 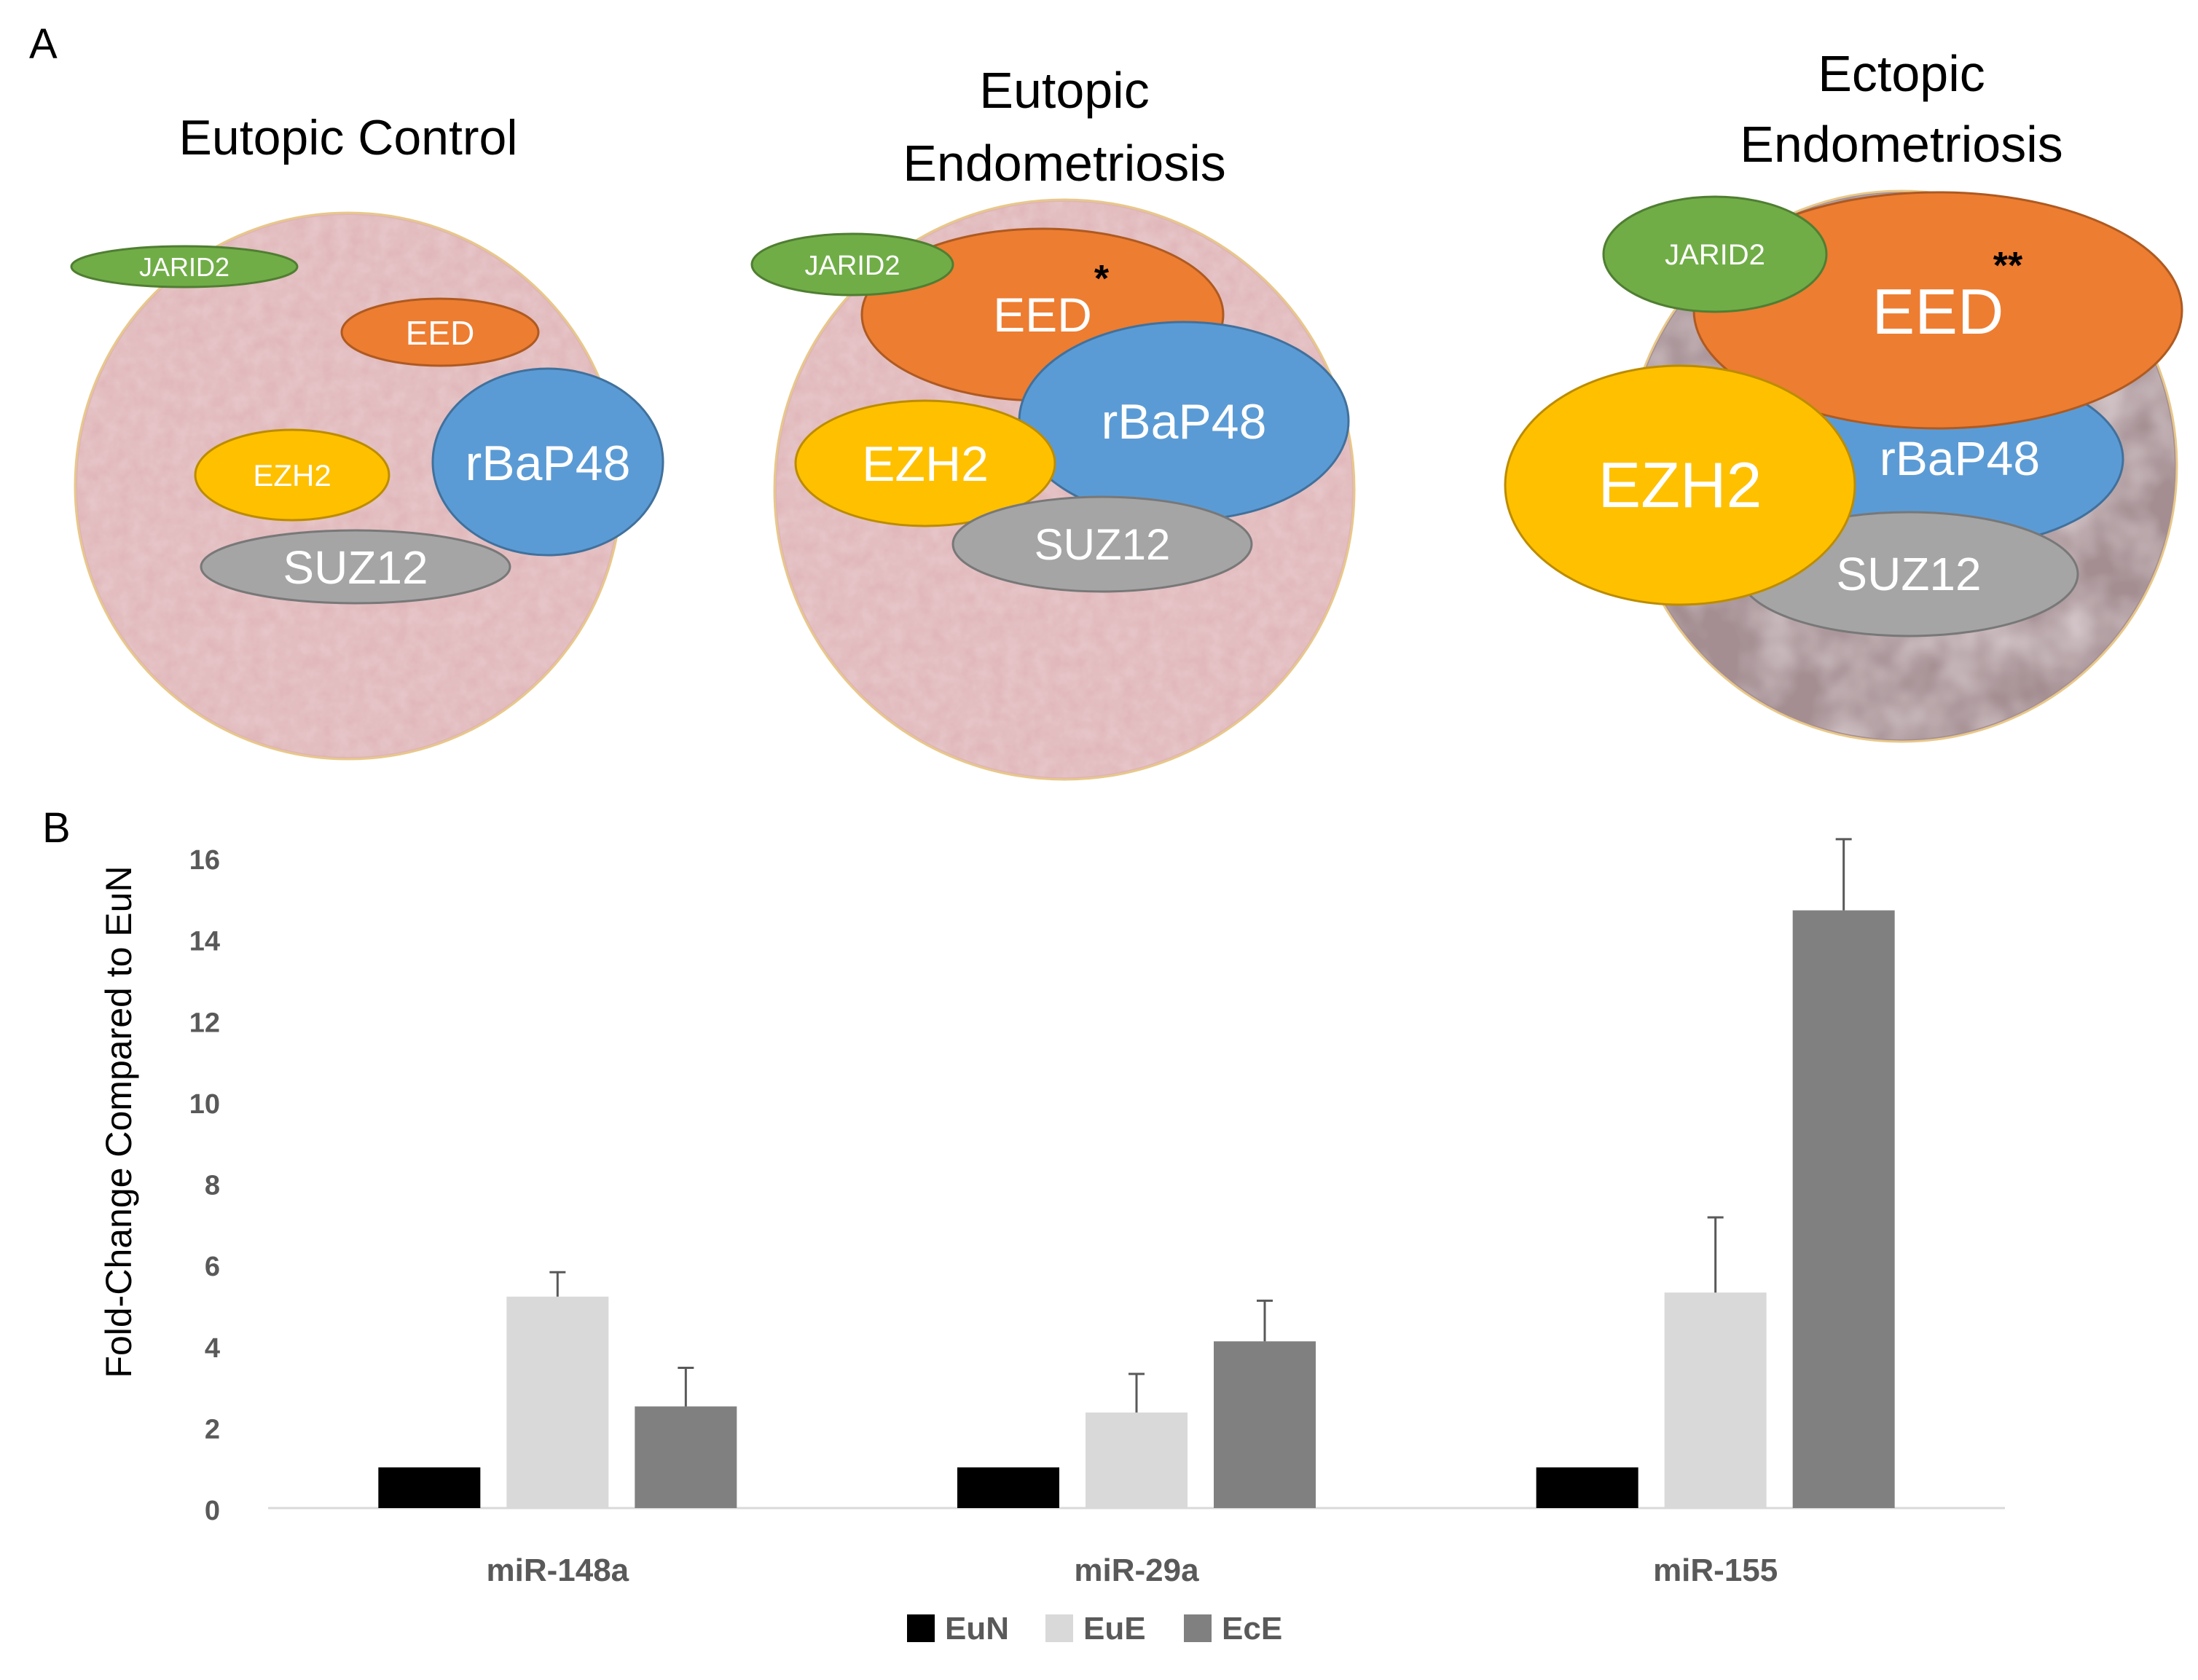 I want to click on significance-marker: **, so click(x=2008, y=266).